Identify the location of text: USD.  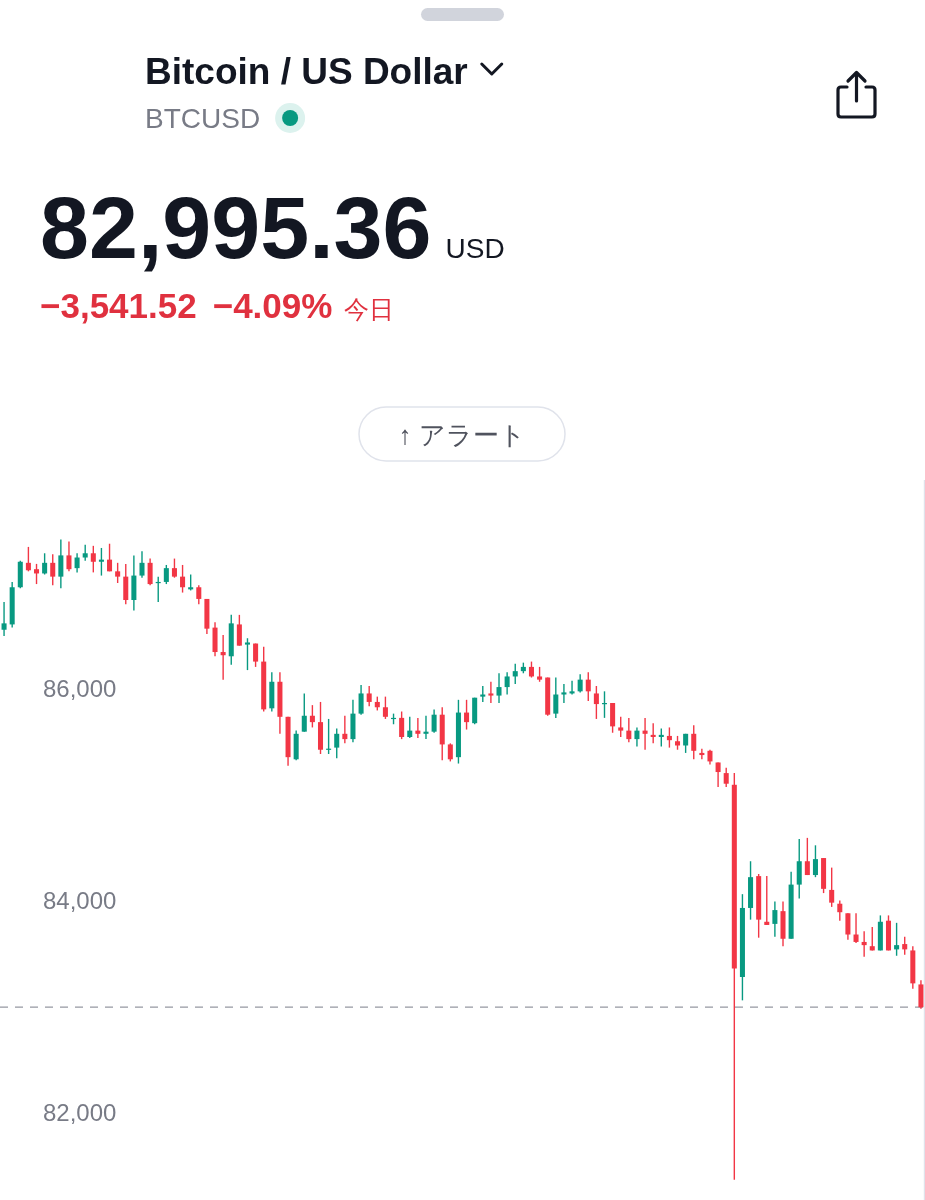
(475, 248).